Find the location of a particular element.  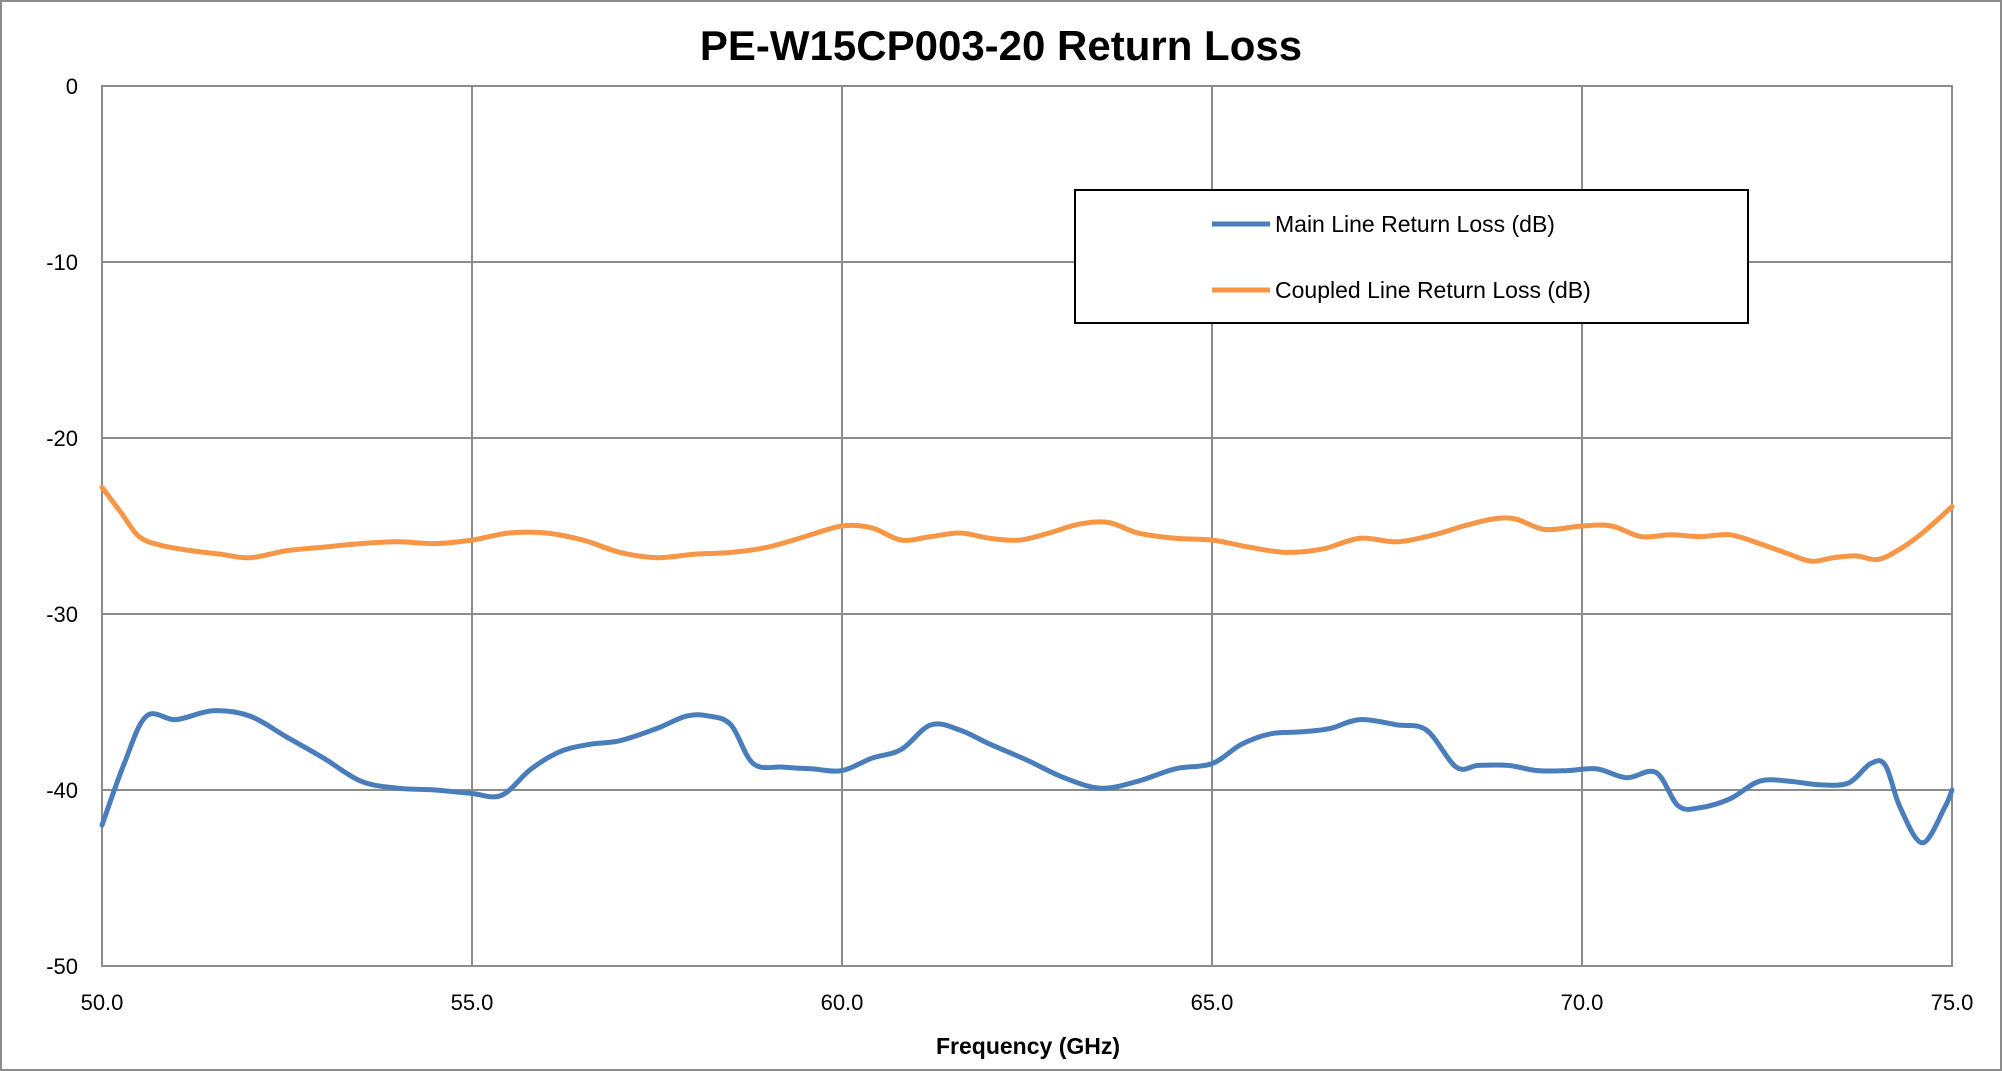

x-tick-label: 75.0 is located at coordinates (1952, 1002).